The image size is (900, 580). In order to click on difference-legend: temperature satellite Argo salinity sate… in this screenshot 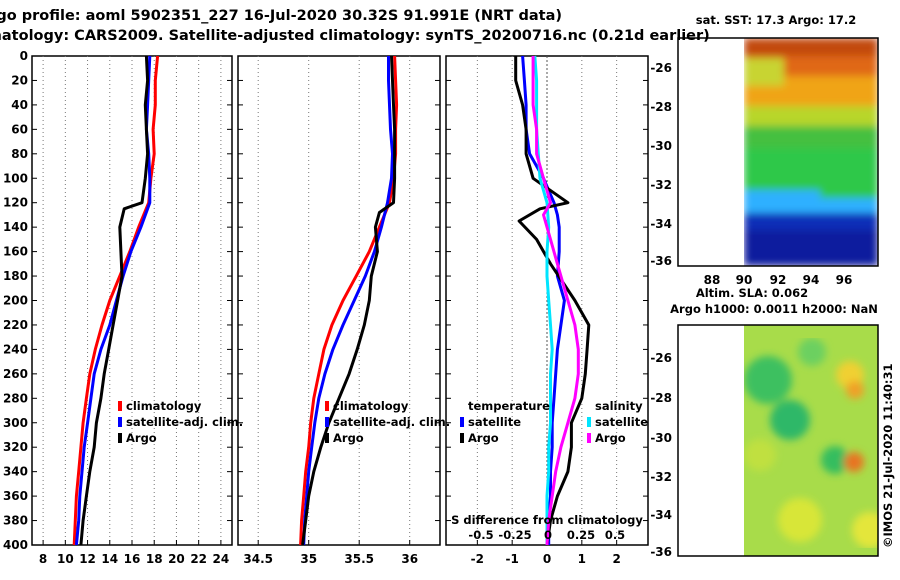, I will do `click(549, 470)`.